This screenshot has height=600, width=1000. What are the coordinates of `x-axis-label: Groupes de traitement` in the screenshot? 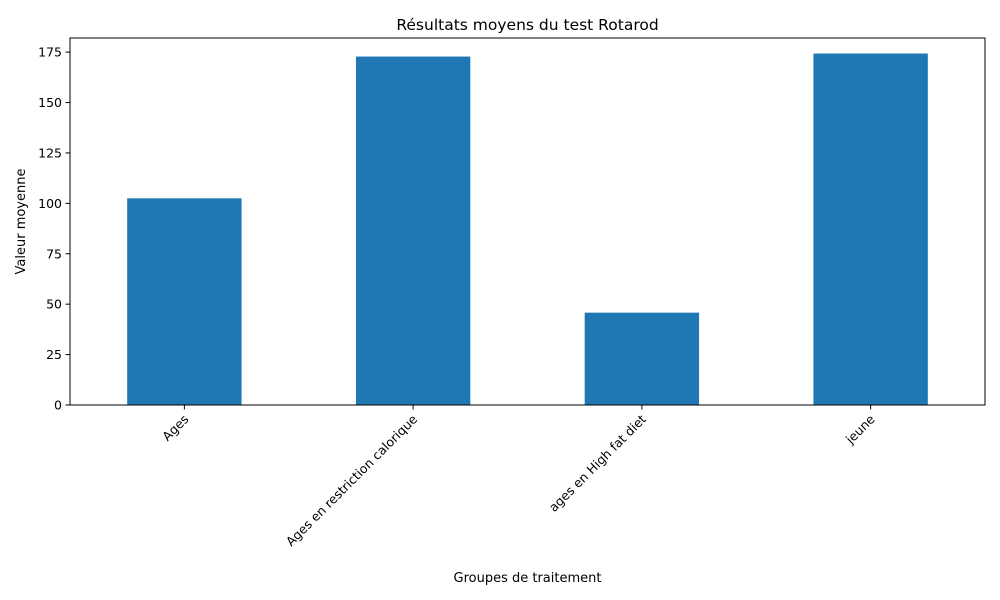 It's located at (528, 578).